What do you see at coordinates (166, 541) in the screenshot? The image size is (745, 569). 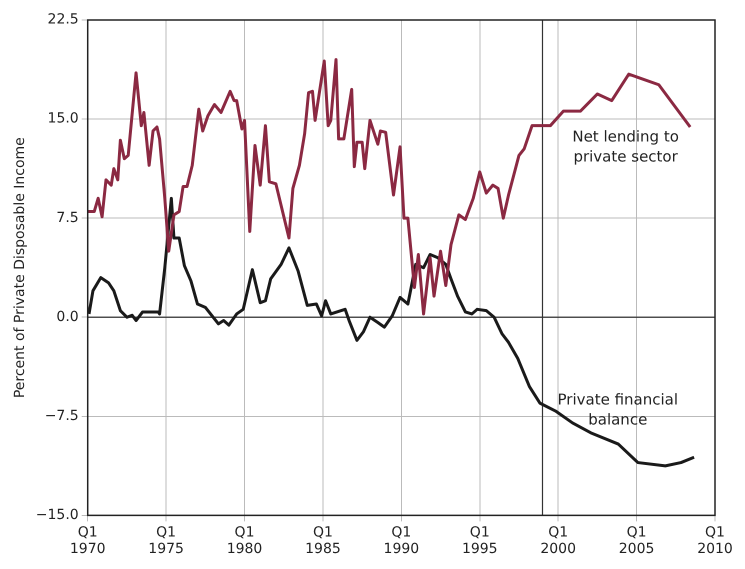 I see `x-tick-label: Q1 1975` at bounding box center [166, 541].